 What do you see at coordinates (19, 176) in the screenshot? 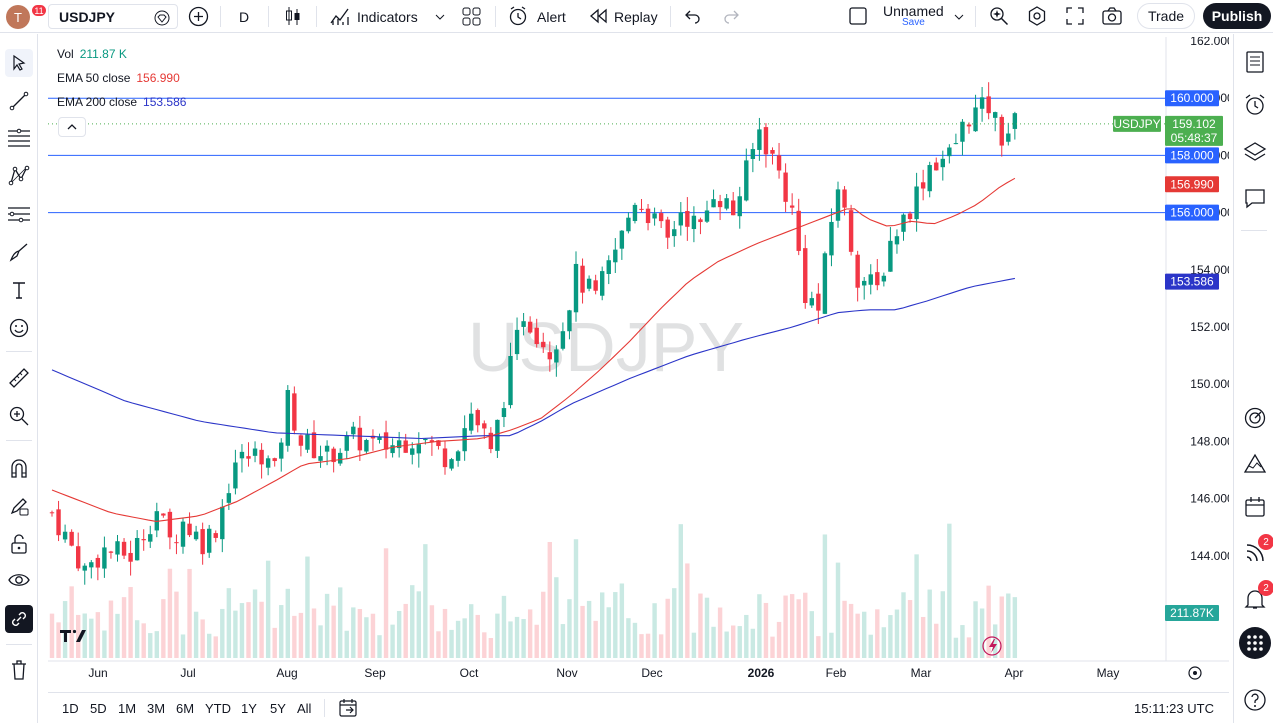
I see `pattern-tool-icon` at bounding box center [19, 176].